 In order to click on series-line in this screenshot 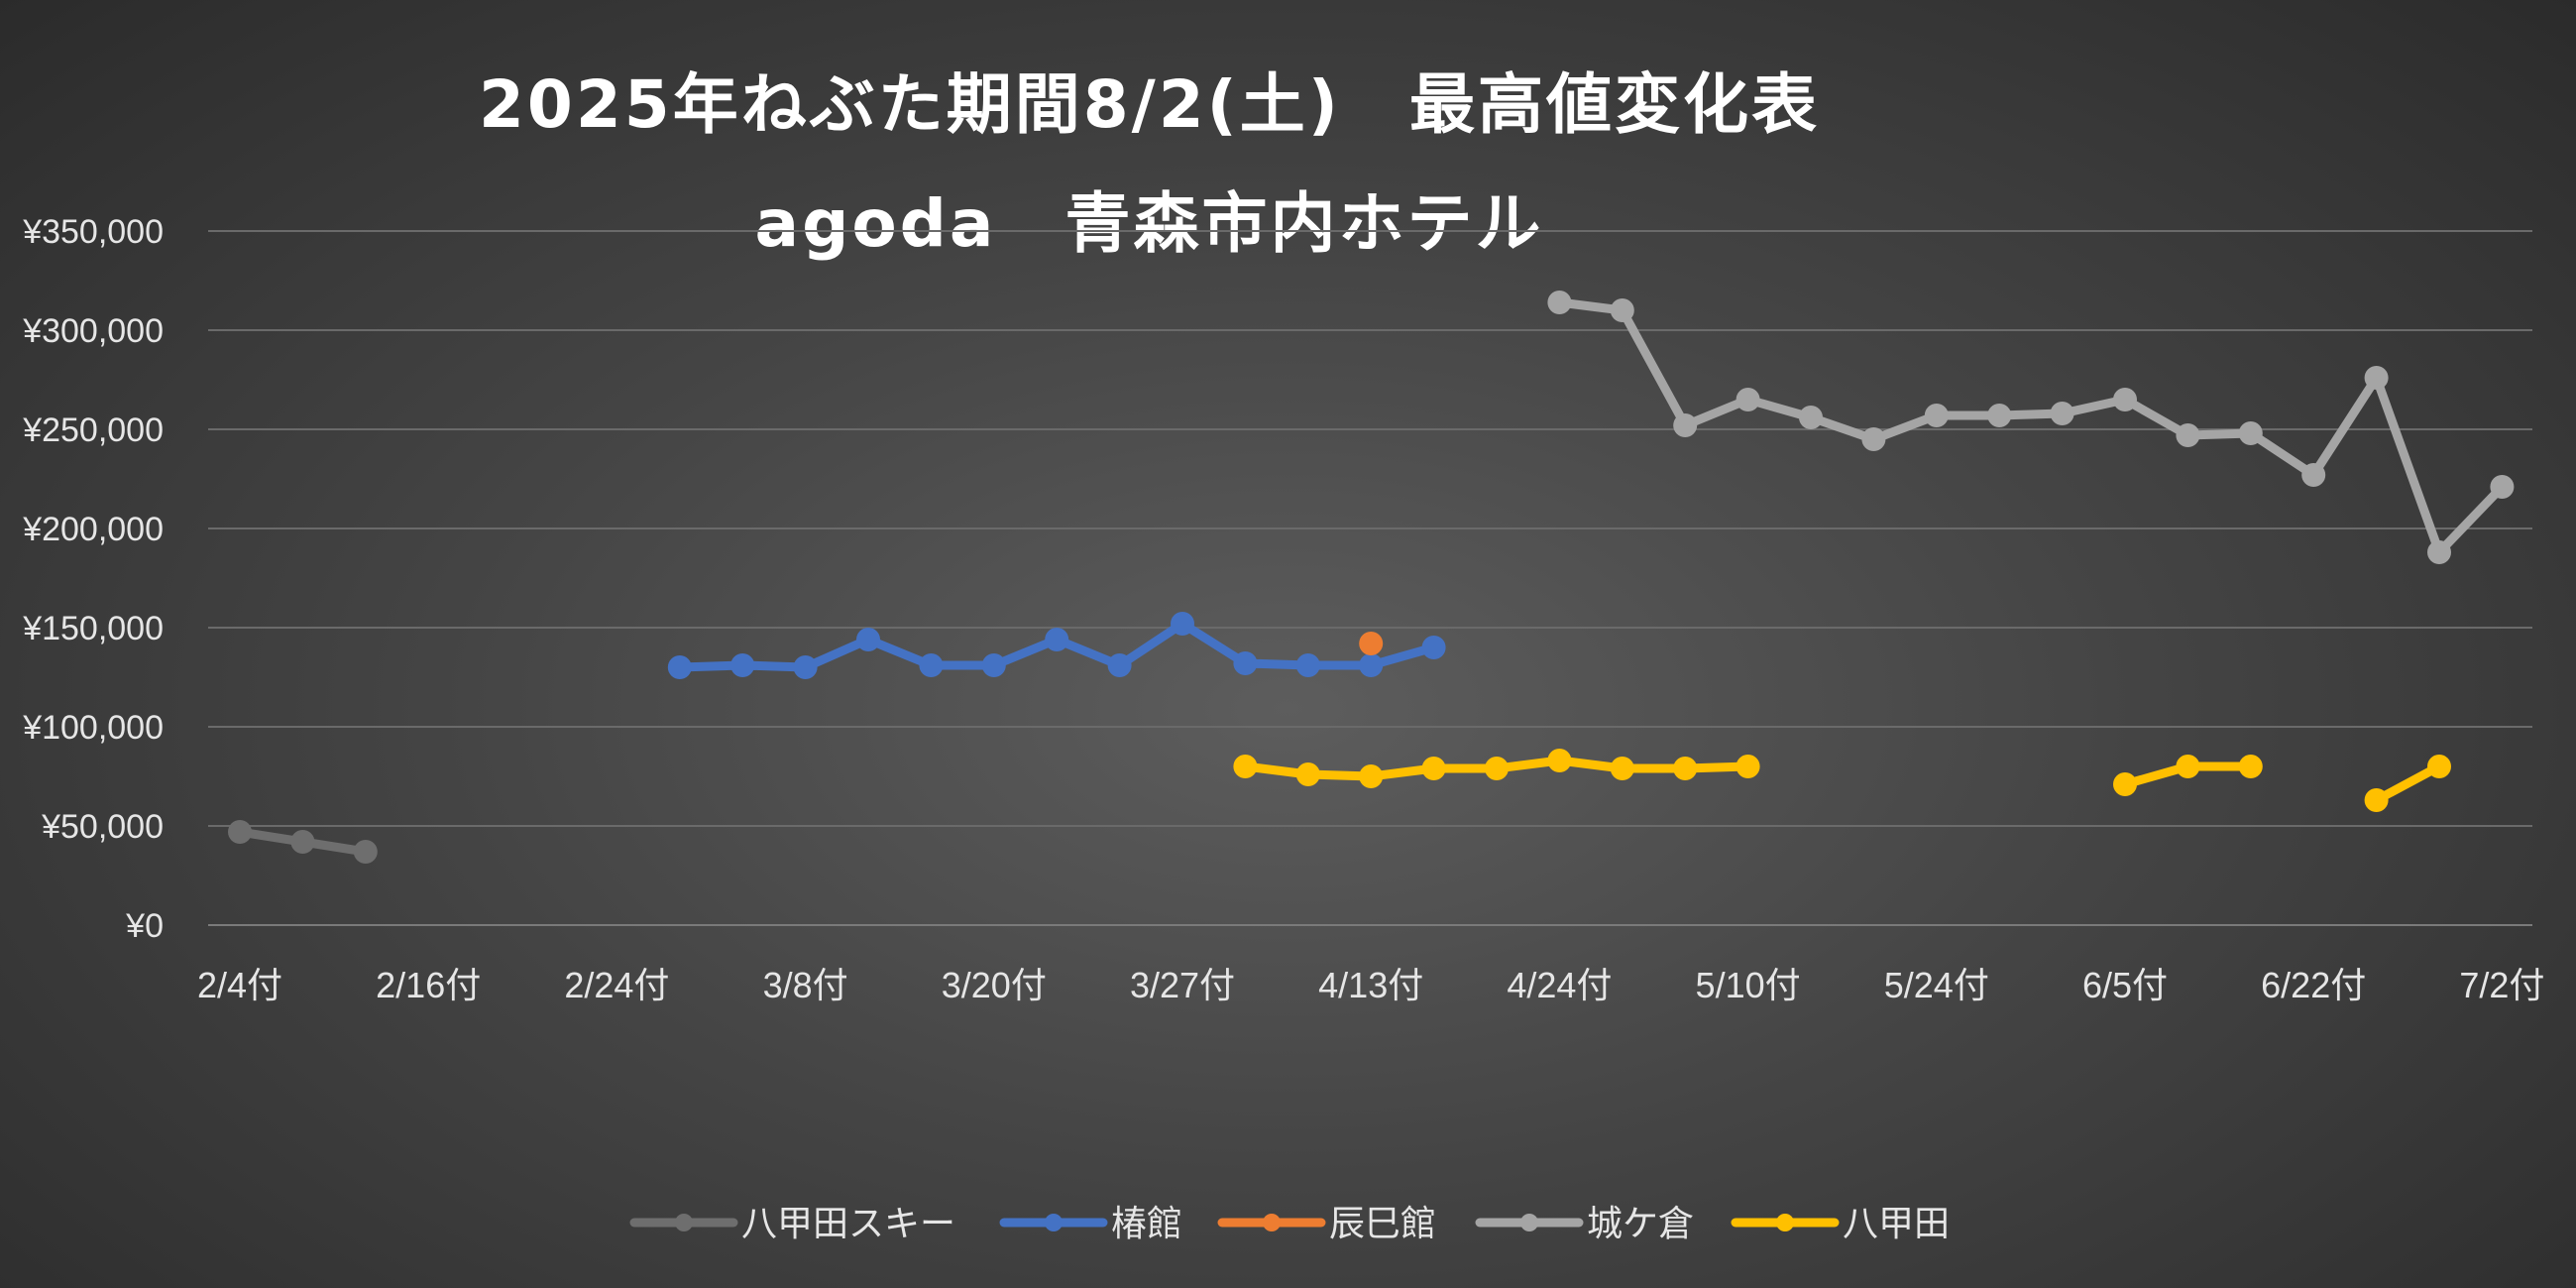, I will do `click(2030, 427)`.